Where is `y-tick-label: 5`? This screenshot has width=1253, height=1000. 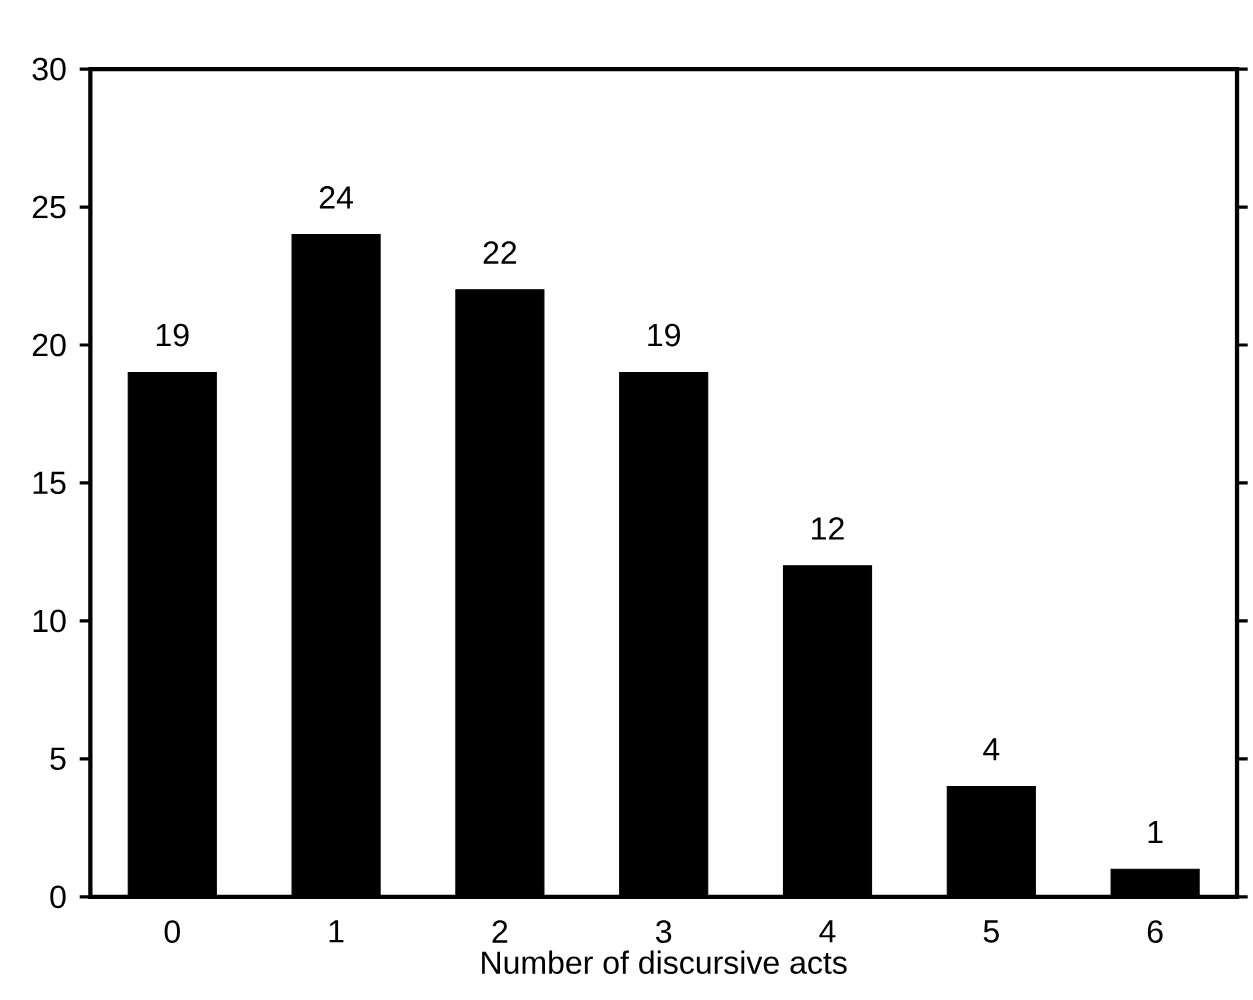 y-tick-label: 5 is located at coordinates (58, 758).